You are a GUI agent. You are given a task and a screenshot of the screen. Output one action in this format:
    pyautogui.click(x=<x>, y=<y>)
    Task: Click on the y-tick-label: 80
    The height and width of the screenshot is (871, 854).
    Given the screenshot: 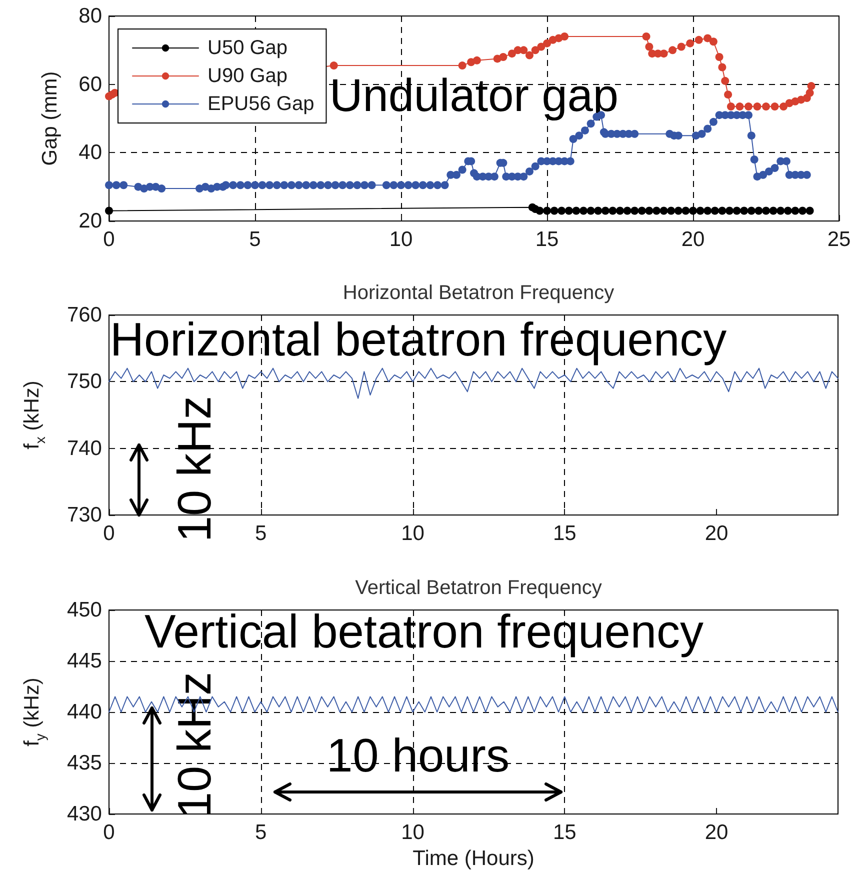 What is the action you would take?
    pyautogui.click(x=90, y=16)
    